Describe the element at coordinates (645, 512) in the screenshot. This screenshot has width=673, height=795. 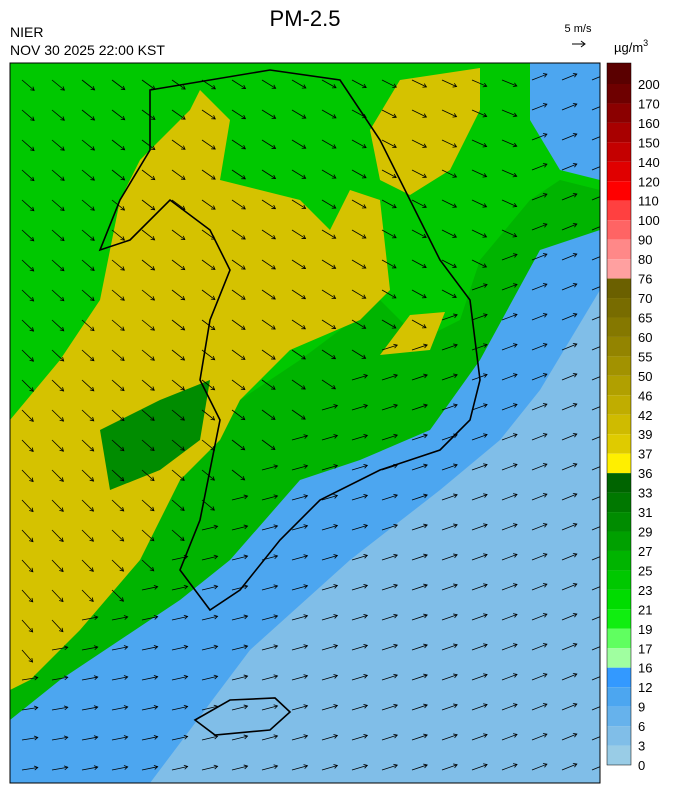
I see `colorbar-label: 31` at that location.